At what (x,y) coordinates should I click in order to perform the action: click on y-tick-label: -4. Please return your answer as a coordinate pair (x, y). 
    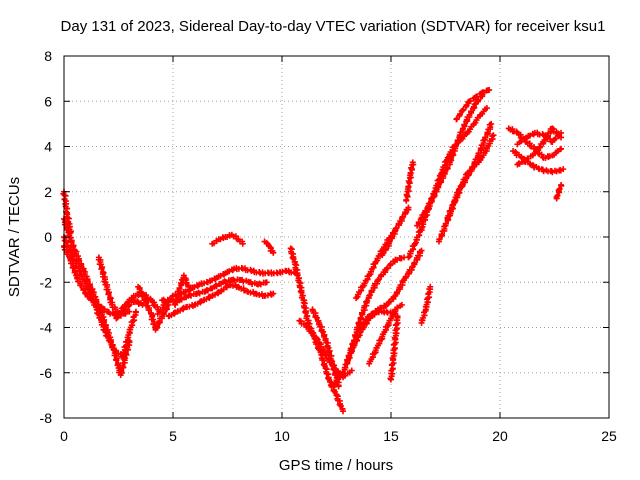
    Looking at the image, I should click on (46, 328).